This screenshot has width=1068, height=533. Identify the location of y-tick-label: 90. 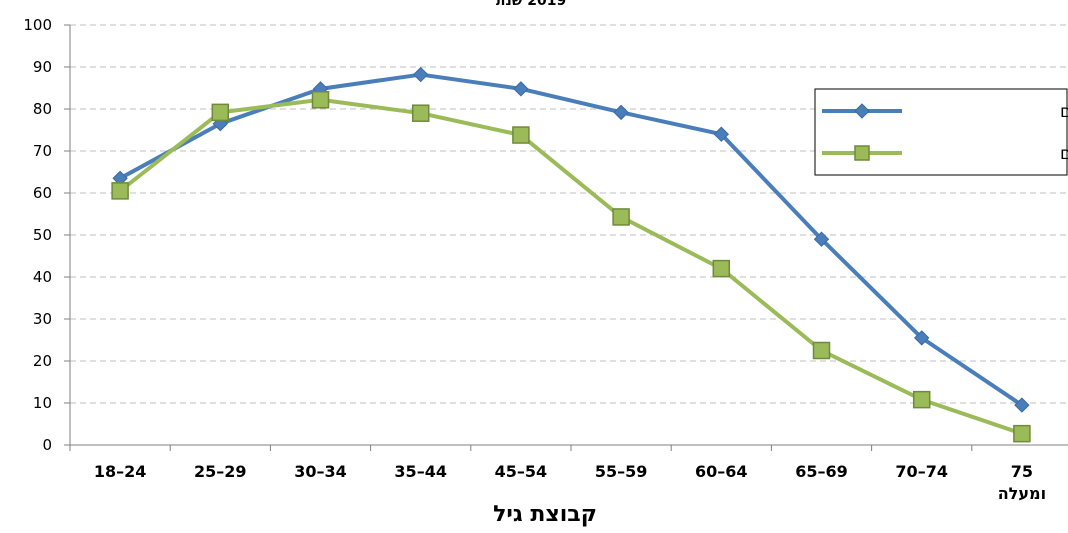
(42, 67).